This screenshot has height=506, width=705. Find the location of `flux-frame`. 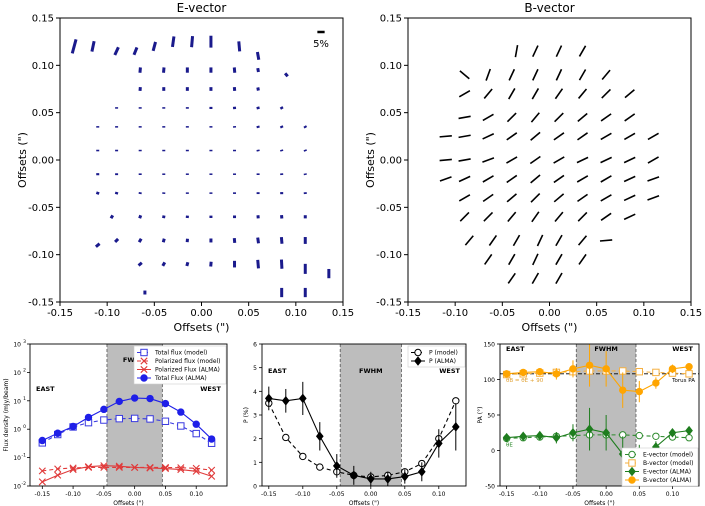

flux-frame is located at coordinates (128, 415).